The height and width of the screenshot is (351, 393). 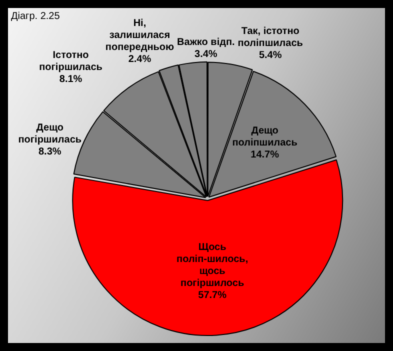 I want to click on slice-label: Дещо поліпшилась, so click(x=265, y=137).